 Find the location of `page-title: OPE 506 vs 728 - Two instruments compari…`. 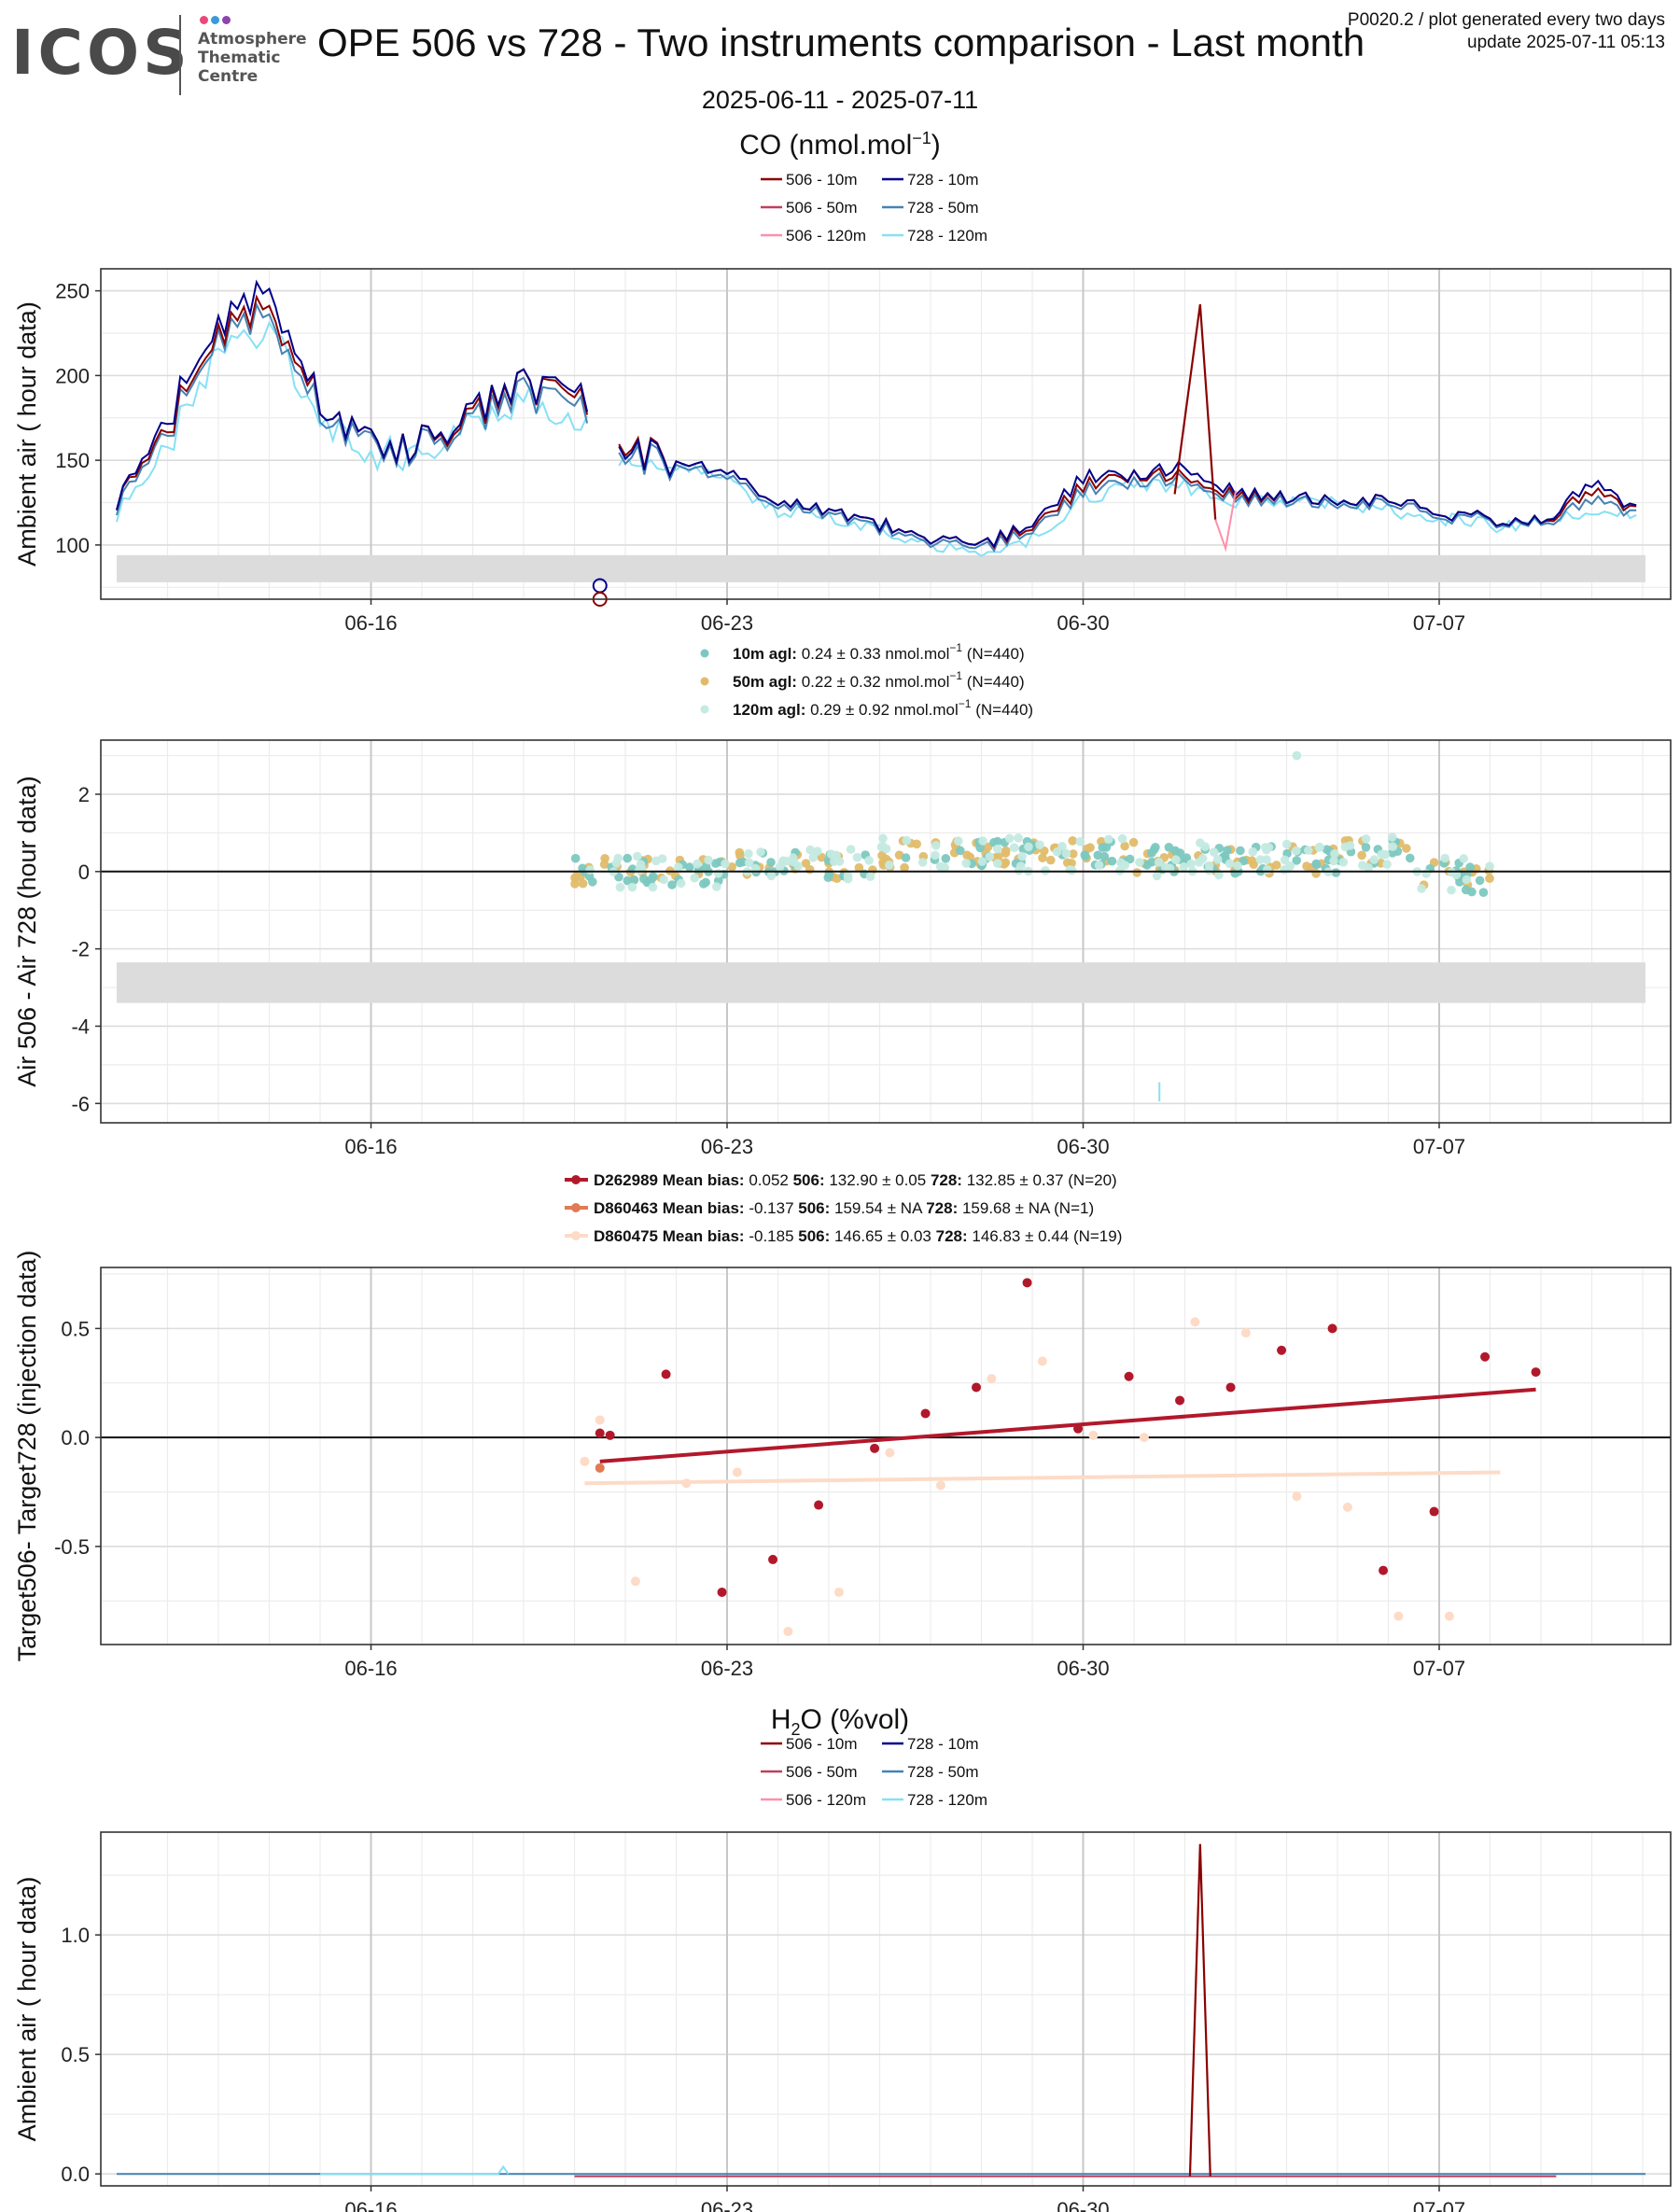

page-title: OPE 506 vs 728 - Two instruments compari… is located at coordinates (841, 42).